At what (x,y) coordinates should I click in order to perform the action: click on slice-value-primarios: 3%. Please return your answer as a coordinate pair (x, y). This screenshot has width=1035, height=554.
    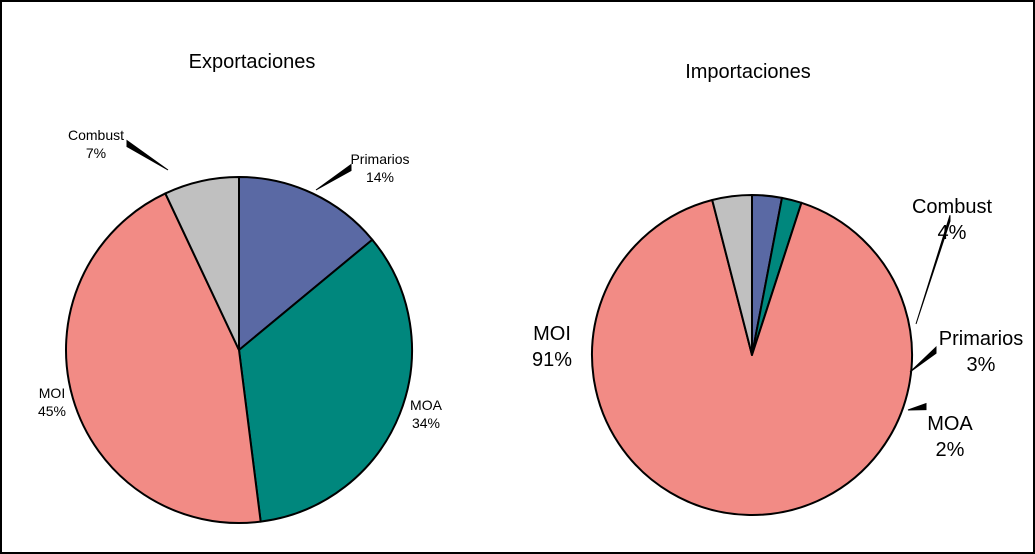
    Looking at the image, I should click on (981, 365).